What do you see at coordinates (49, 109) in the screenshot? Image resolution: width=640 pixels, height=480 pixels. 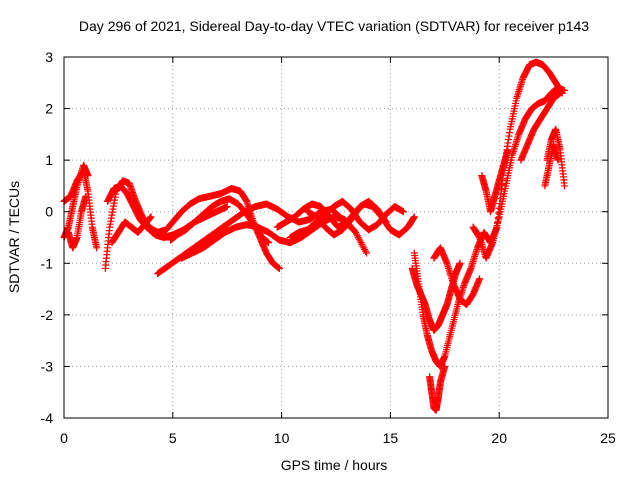 I see `y-tick-label: 2` at bounding box center [49, 109].